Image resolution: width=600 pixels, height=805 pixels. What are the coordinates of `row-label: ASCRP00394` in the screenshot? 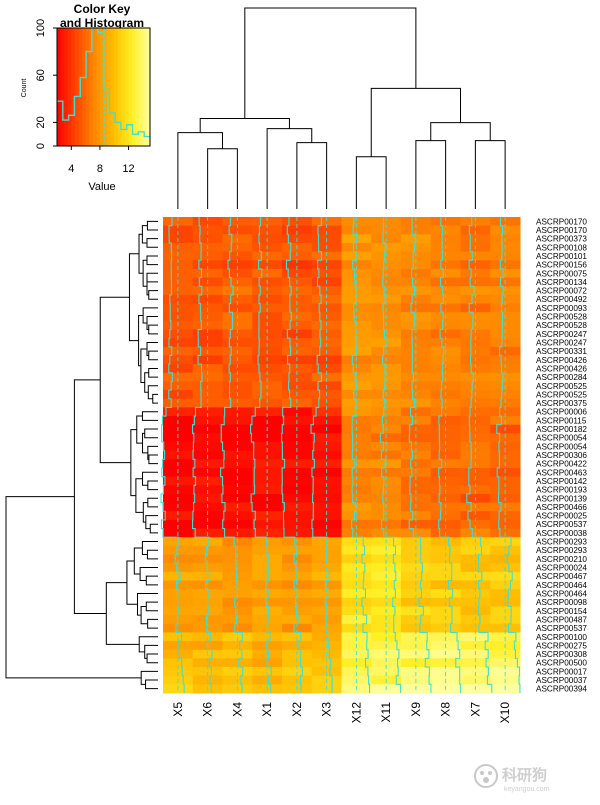 It's located at (561, 689).